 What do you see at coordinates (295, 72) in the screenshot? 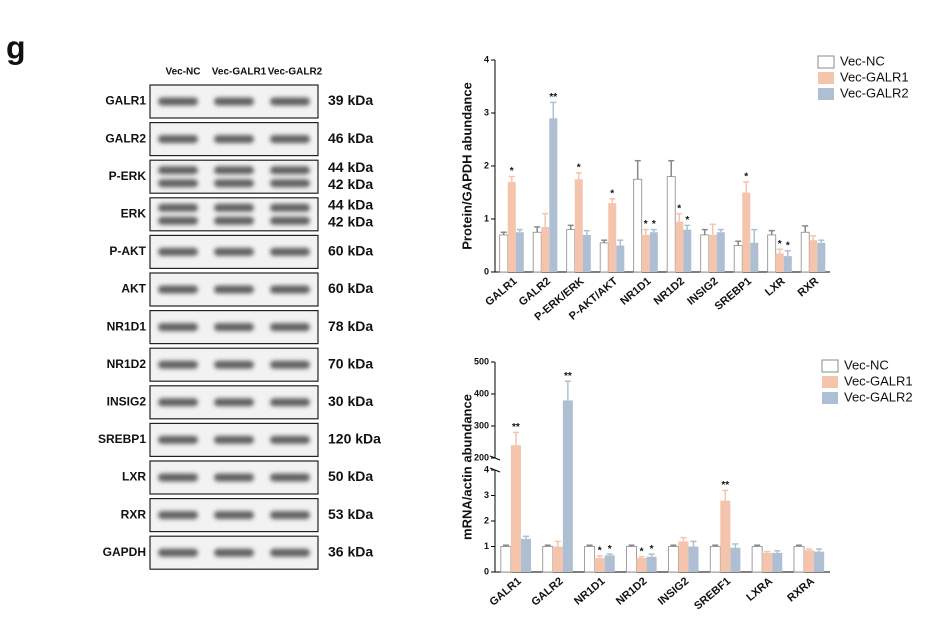
I see `lane-label: Vec-GALR2` at bounding box center [295, 72].